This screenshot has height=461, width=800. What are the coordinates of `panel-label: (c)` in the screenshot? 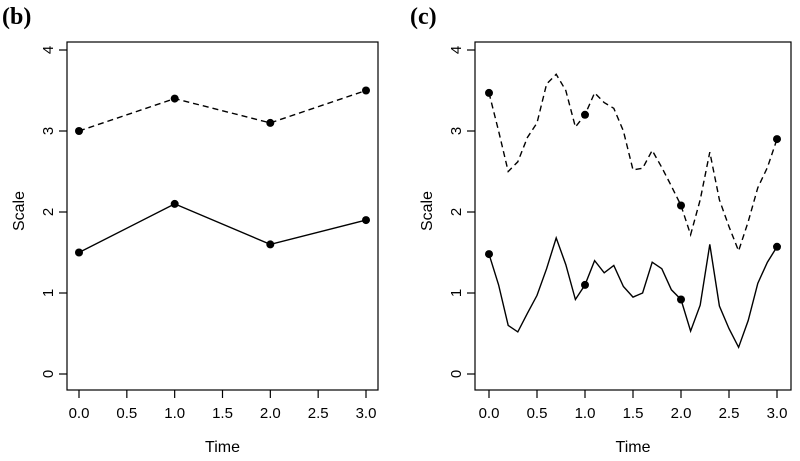 It's located at (423, 17).